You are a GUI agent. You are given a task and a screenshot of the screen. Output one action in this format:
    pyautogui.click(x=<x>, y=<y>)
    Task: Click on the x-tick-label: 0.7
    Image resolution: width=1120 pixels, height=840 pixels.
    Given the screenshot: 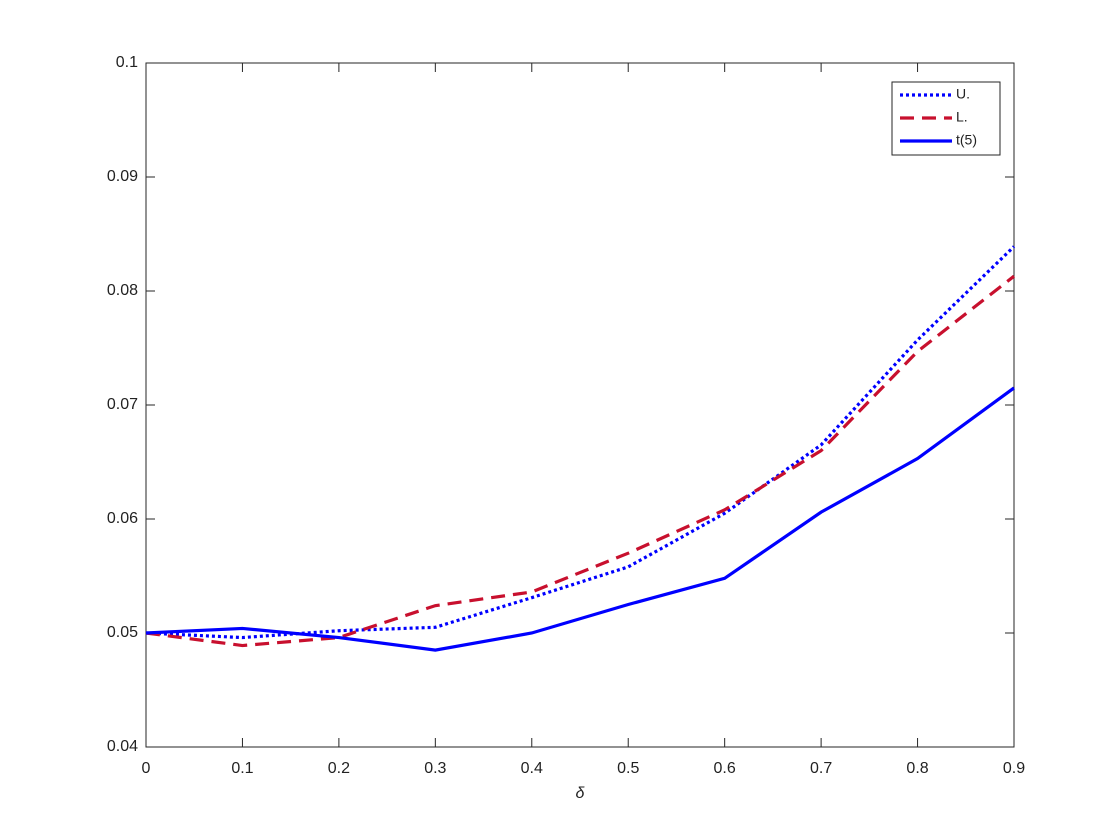 What is the action you would take?
    pyautogui.click(x=821, y=768)
    